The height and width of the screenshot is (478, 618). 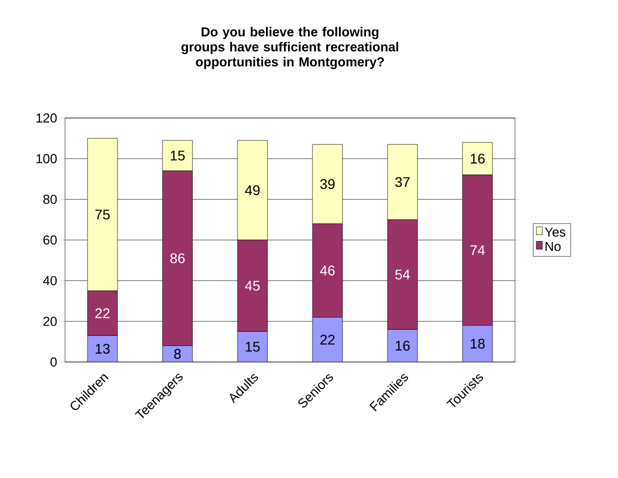 What do you see at coordinates (102, 215) in the screenshot?
I see `data-label: 75` at bounding box center [102, 215].